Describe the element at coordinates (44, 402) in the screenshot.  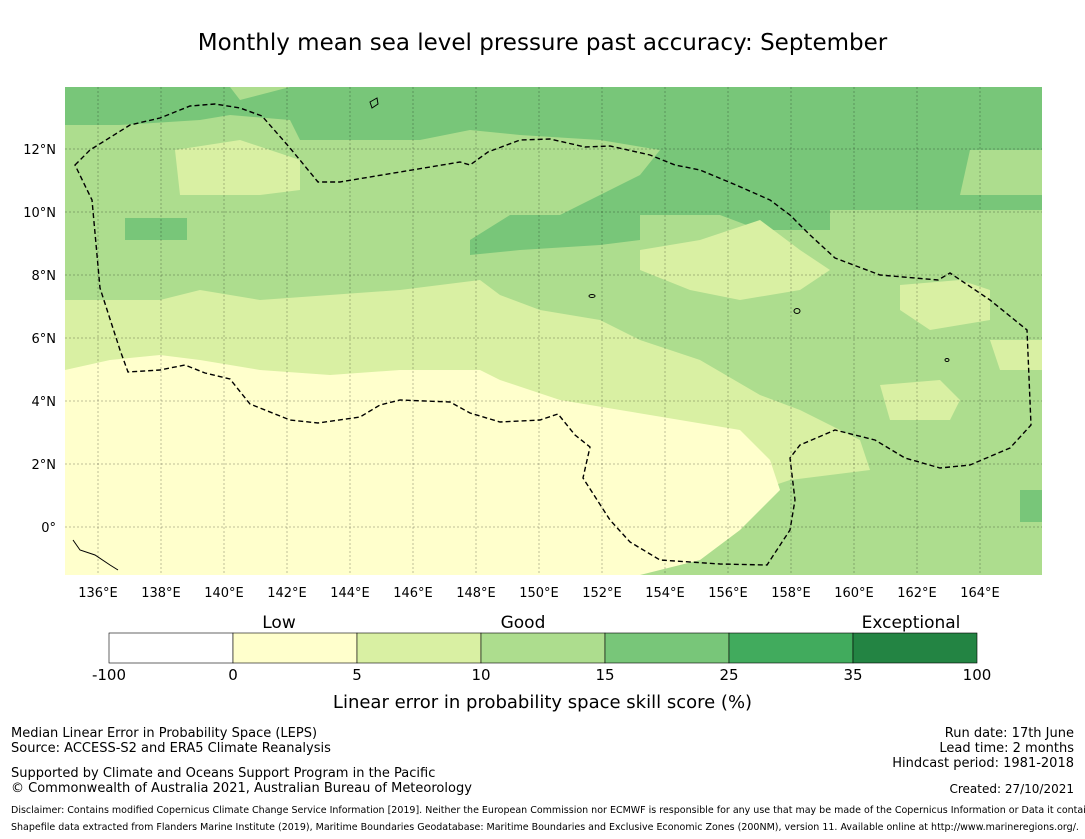
I see `lat-label-4n: 4°N` at that location.